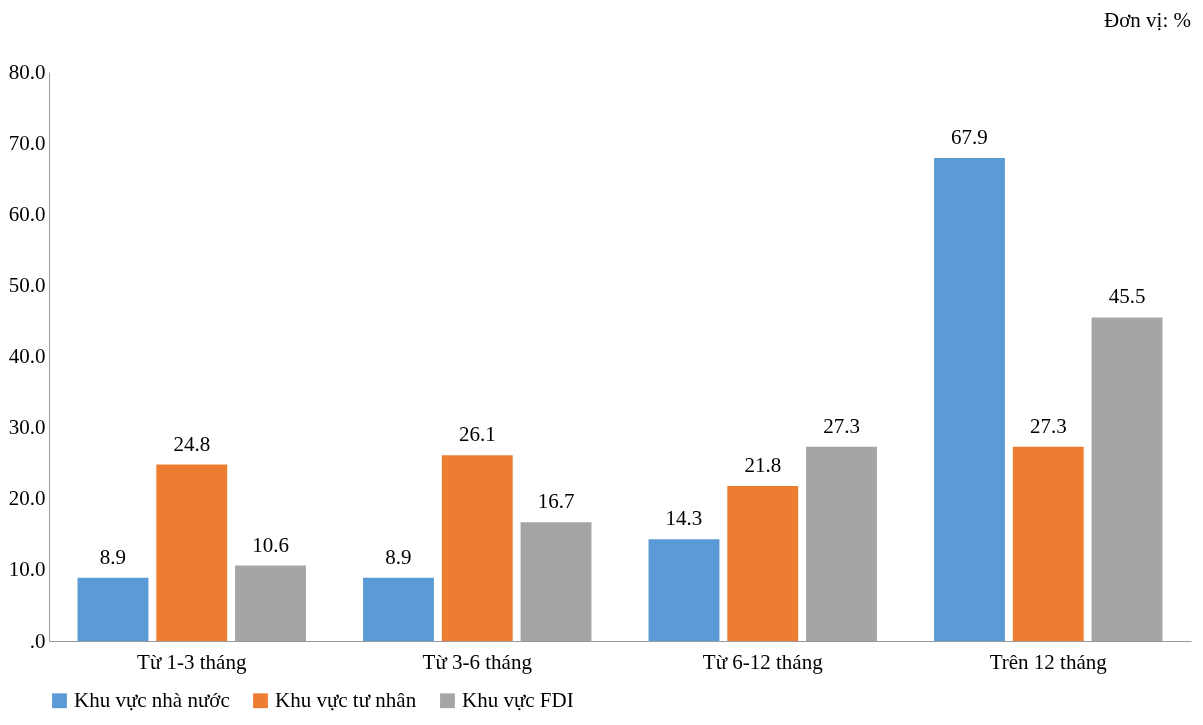  Describe the element at coordinates (27, 213) in the screenshot. I see `y-tick-label: 60.0` at that location.